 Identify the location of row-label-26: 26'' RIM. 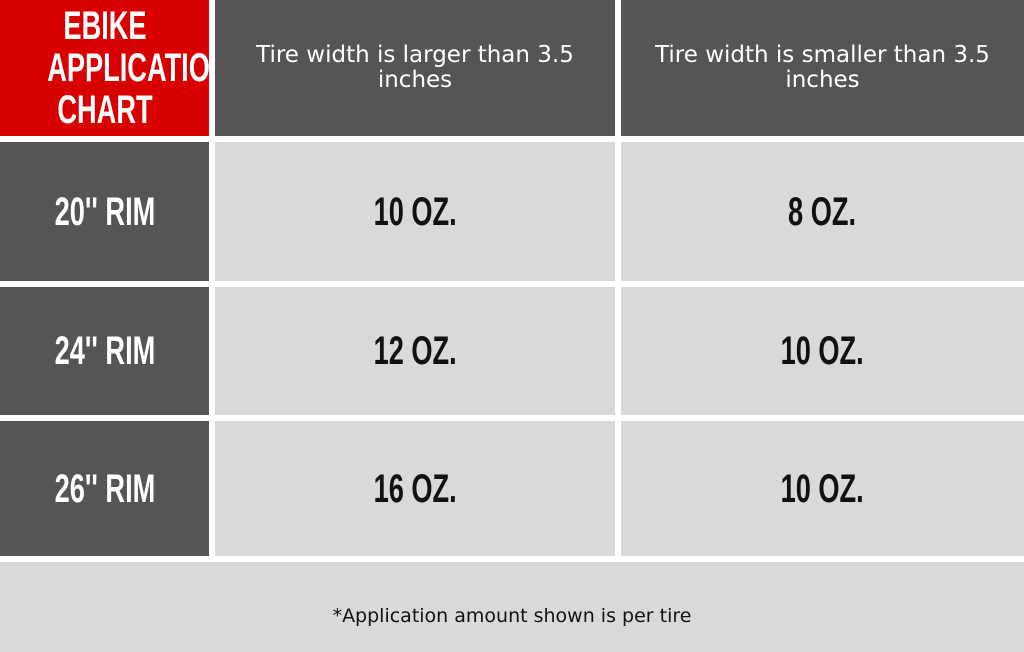
(104, 488).